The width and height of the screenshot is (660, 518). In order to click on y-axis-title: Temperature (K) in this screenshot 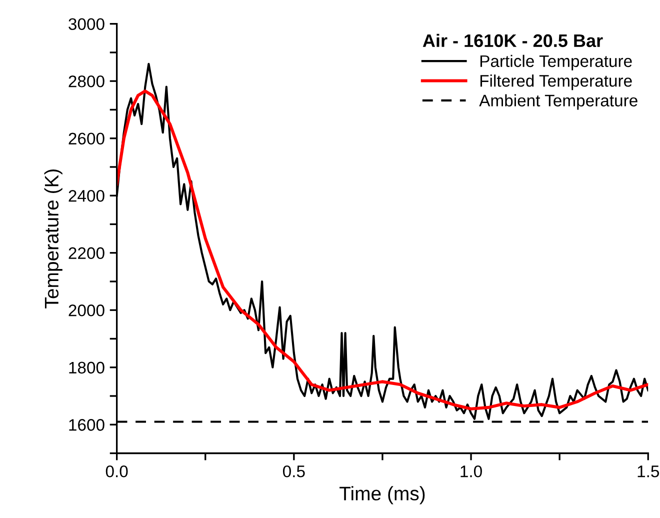, I will do `click(53, 239)`.